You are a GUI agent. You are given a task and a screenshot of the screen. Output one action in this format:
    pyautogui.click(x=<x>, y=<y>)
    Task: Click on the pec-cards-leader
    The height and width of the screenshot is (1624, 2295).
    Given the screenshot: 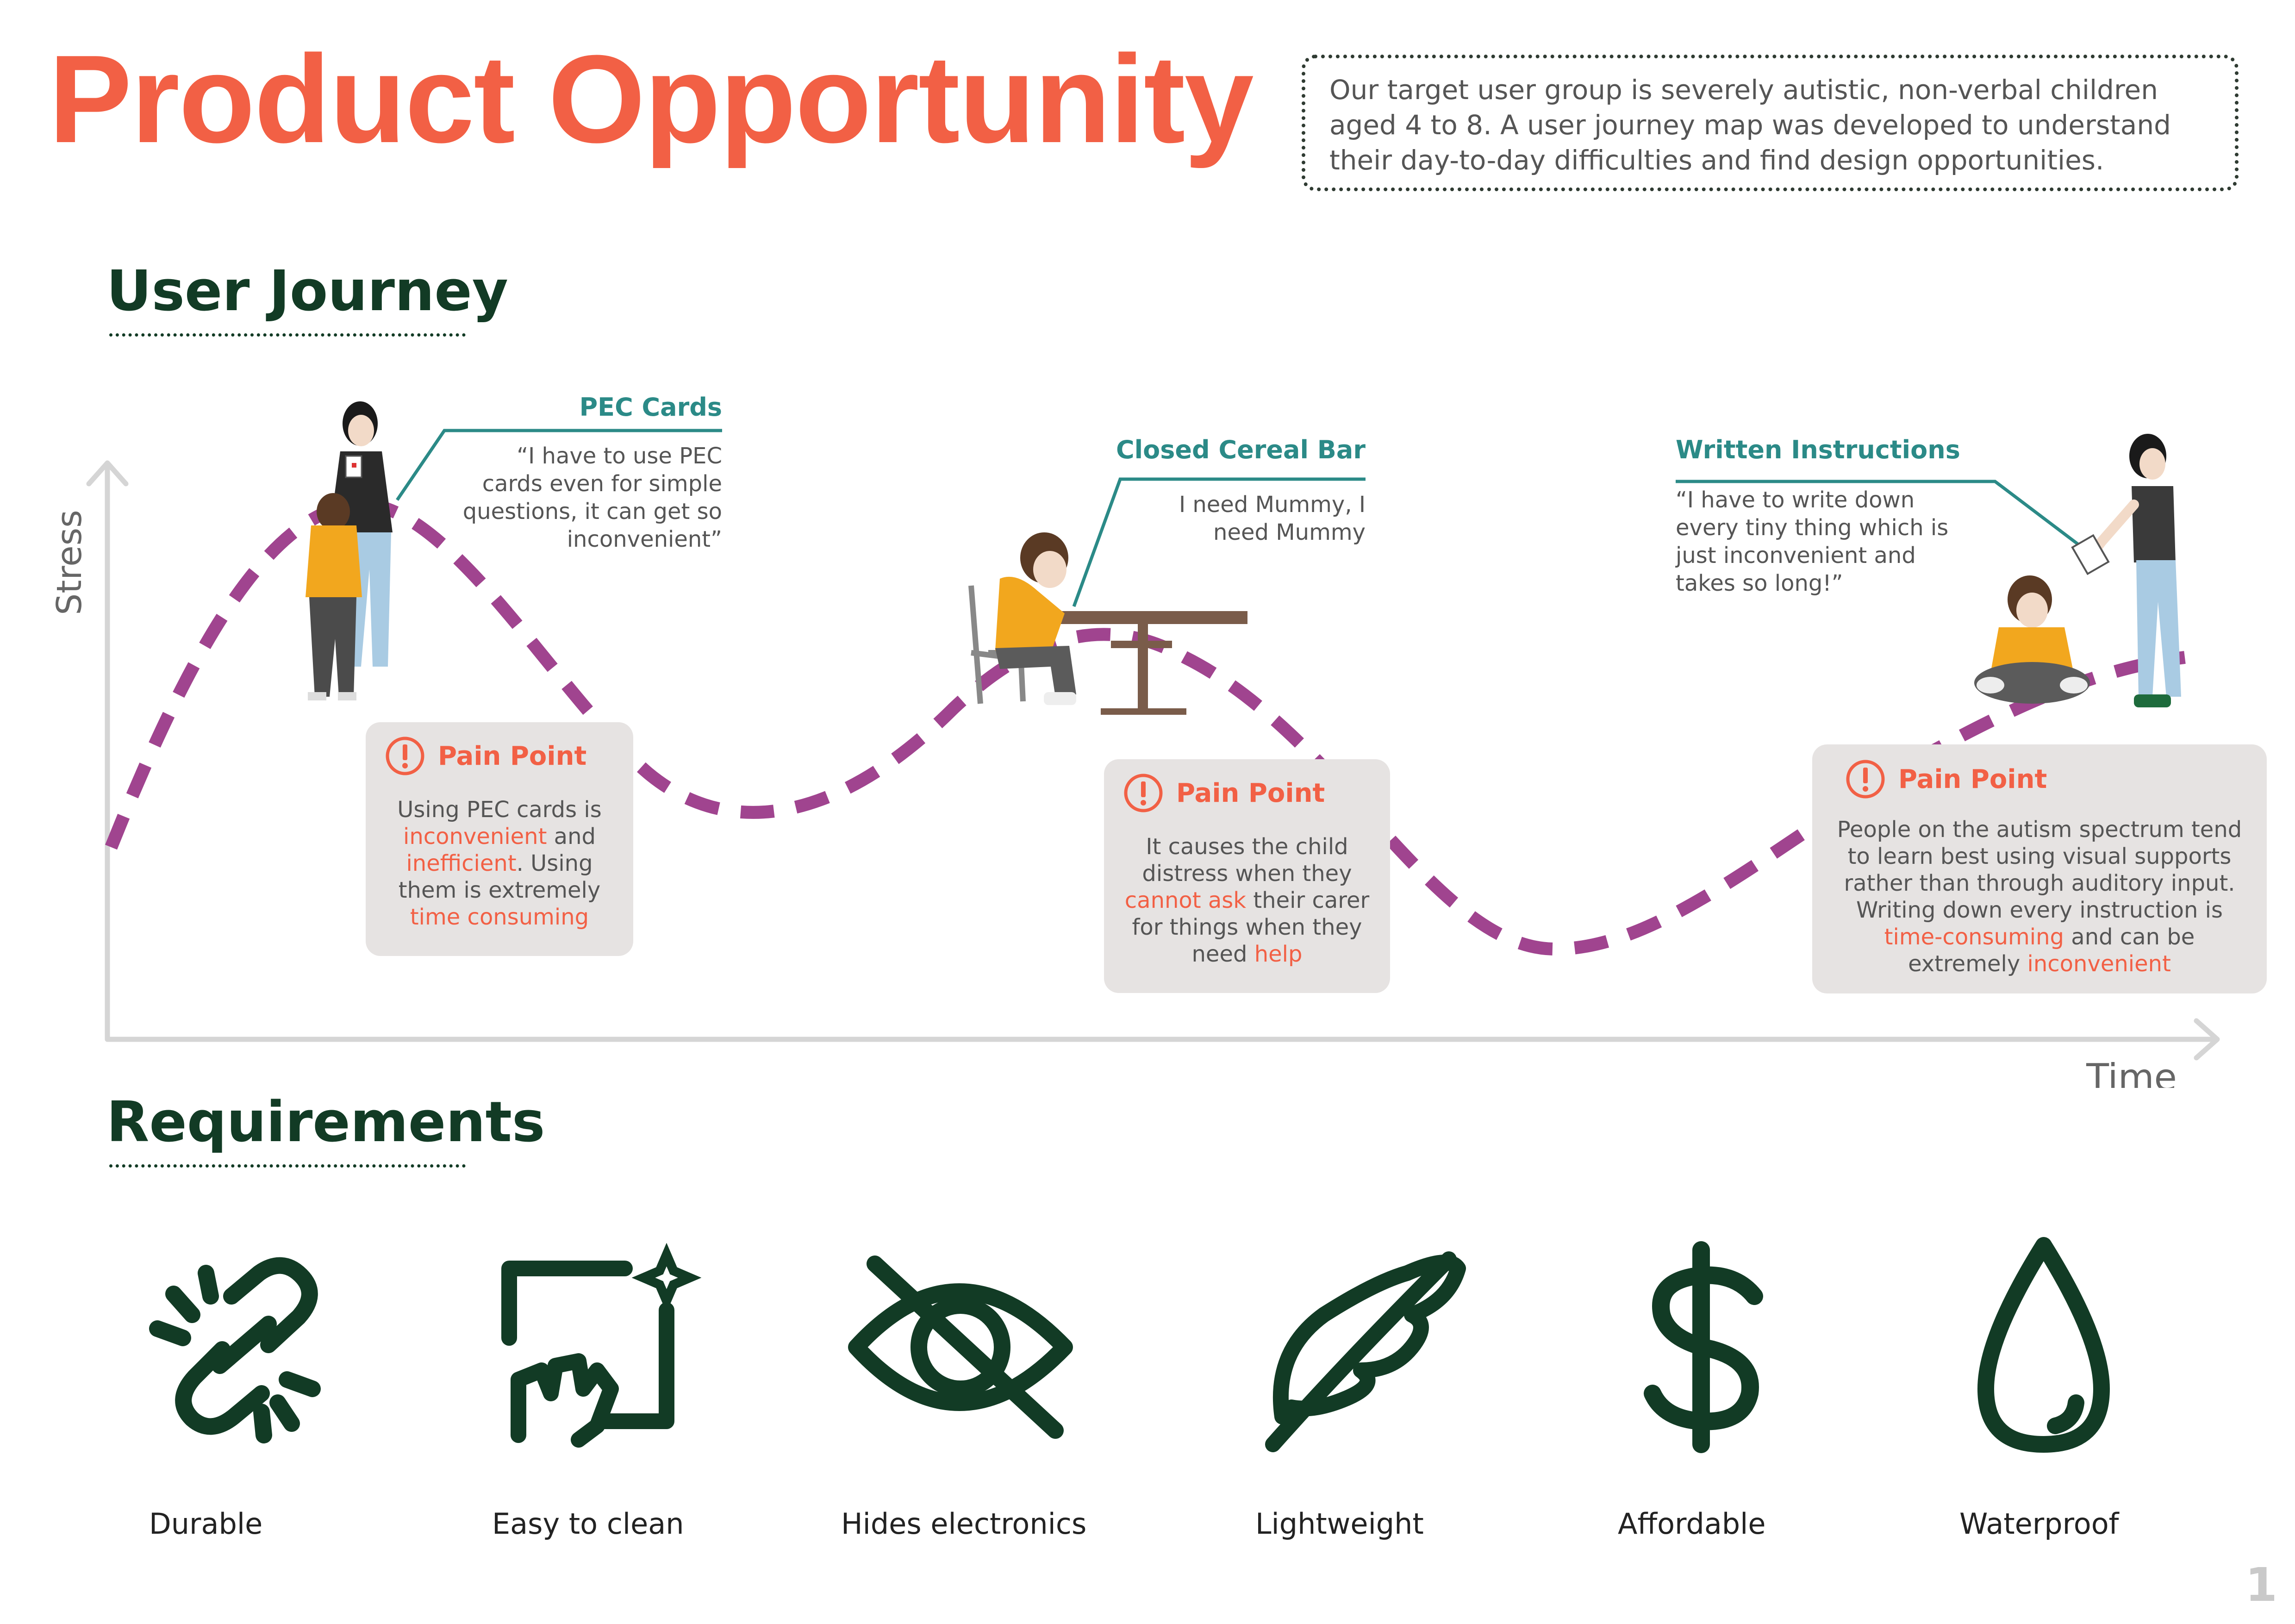 What is the action you would take?
    pyautogui.click(x=559, y=465)
    